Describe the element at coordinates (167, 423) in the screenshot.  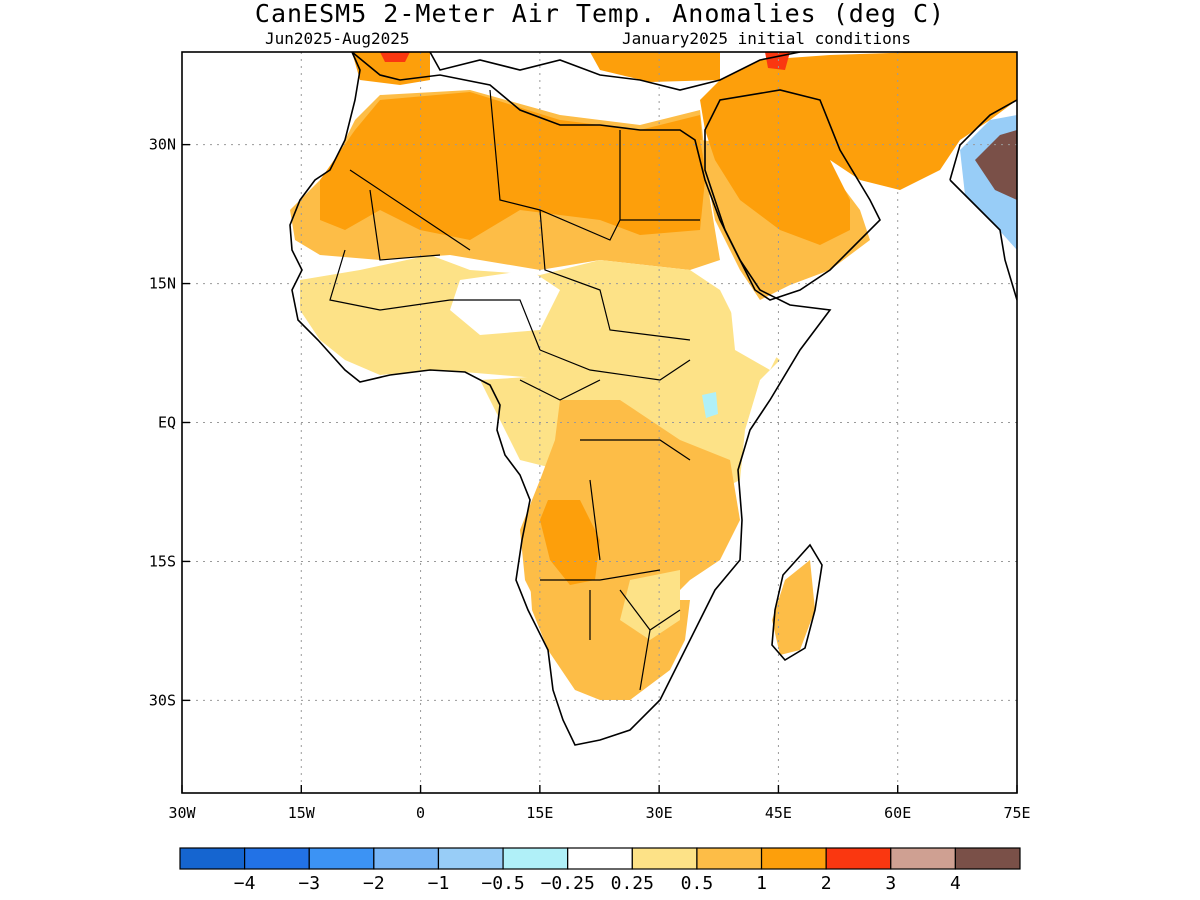
I see `lat-tick-label-2: EQ` at that location.